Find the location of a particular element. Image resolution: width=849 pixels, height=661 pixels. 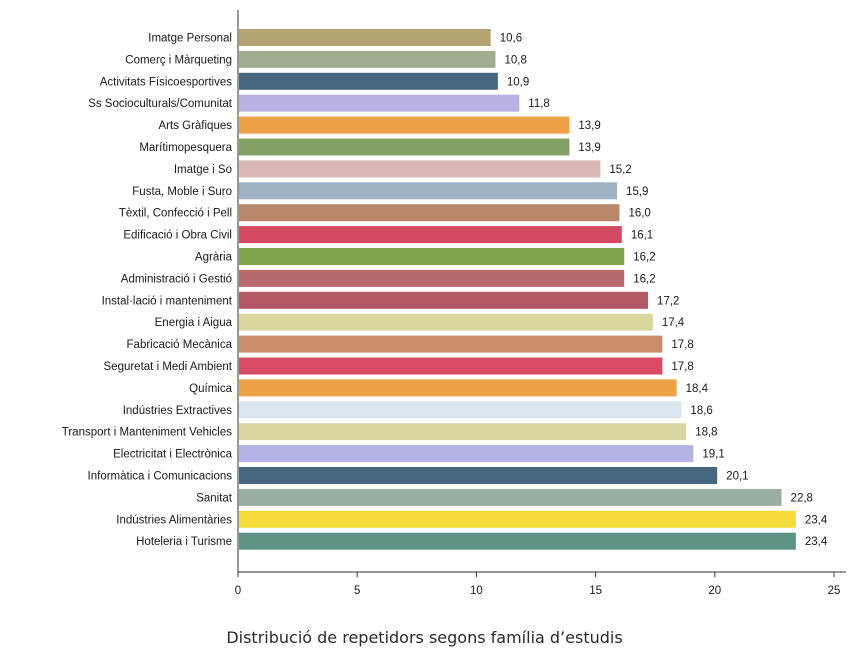

category-label: Imatge i So is located at coordinates (203, 170).